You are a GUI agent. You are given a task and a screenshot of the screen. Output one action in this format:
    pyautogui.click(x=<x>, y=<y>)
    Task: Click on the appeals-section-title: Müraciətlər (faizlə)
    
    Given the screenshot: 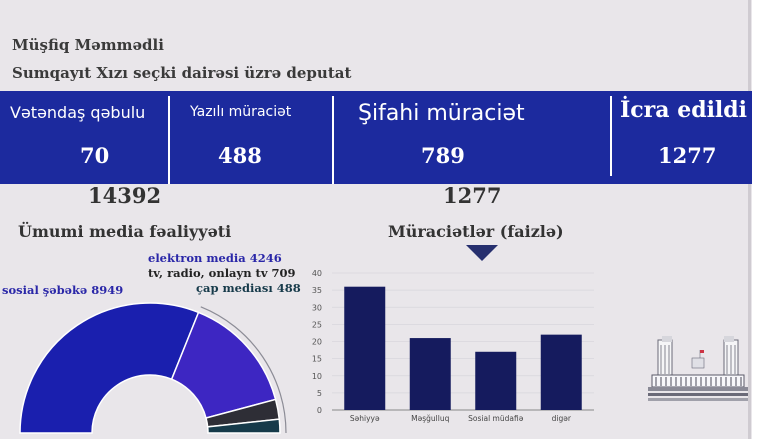 What is the action you would take?
    pyautogui.click(x=476, y=231)
    